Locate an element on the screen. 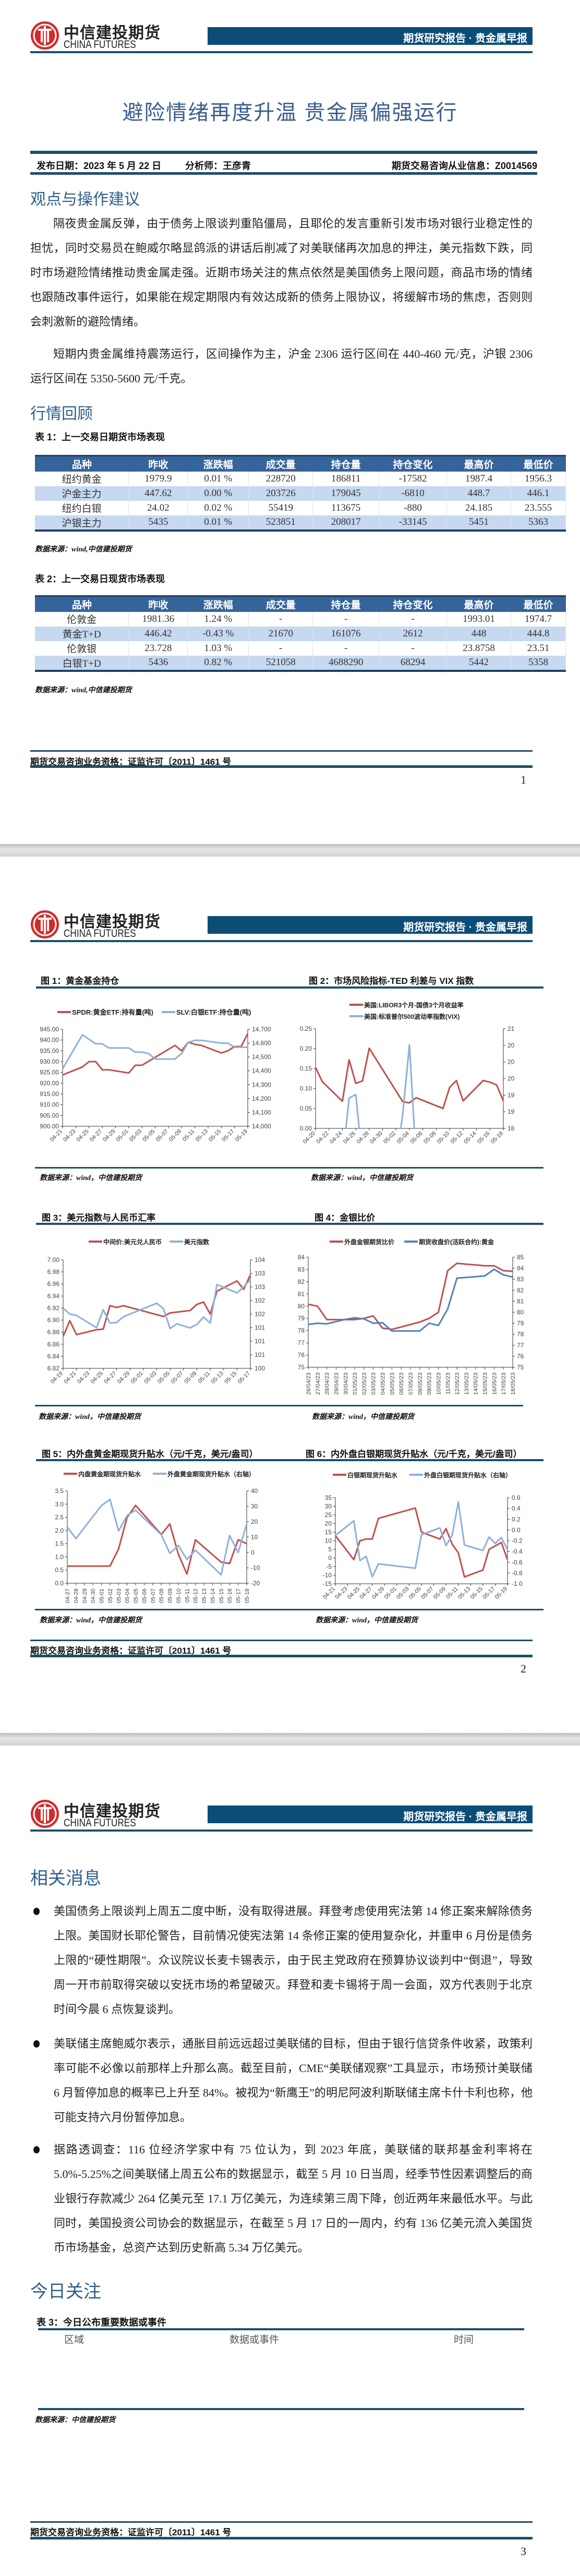 This screenshot has height=2576, width=580. table-row: 伦敦金 1981.36 1.24 % - - -1993.01 1974.7 is located at coordinates (300, 619).